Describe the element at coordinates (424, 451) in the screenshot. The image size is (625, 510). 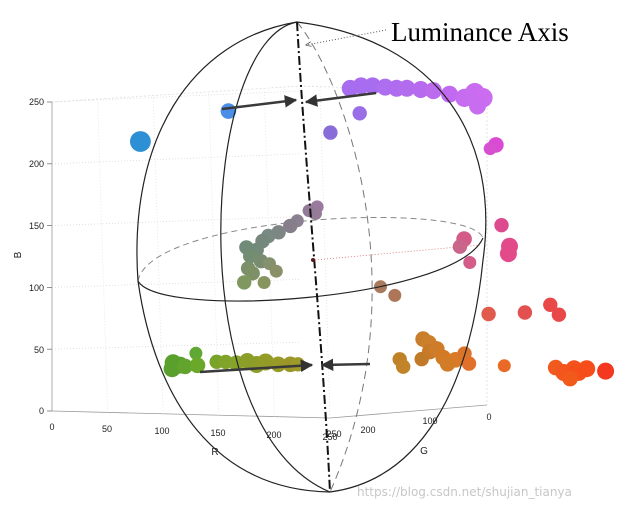
I see `g-axis-label: G` at that location.